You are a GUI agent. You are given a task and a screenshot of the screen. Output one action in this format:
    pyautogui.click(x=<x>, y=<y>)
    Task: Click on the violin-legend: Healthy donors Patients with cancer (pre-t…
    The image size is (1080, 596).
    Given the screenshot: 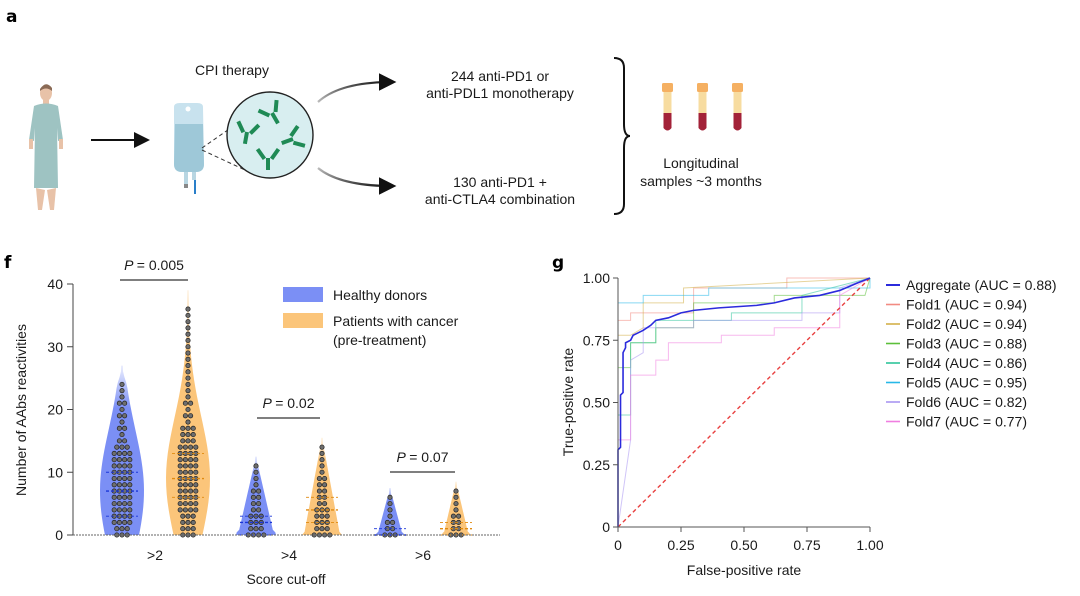 What is the action you would take?
    pyautogui.click(x=371, y=317)
    